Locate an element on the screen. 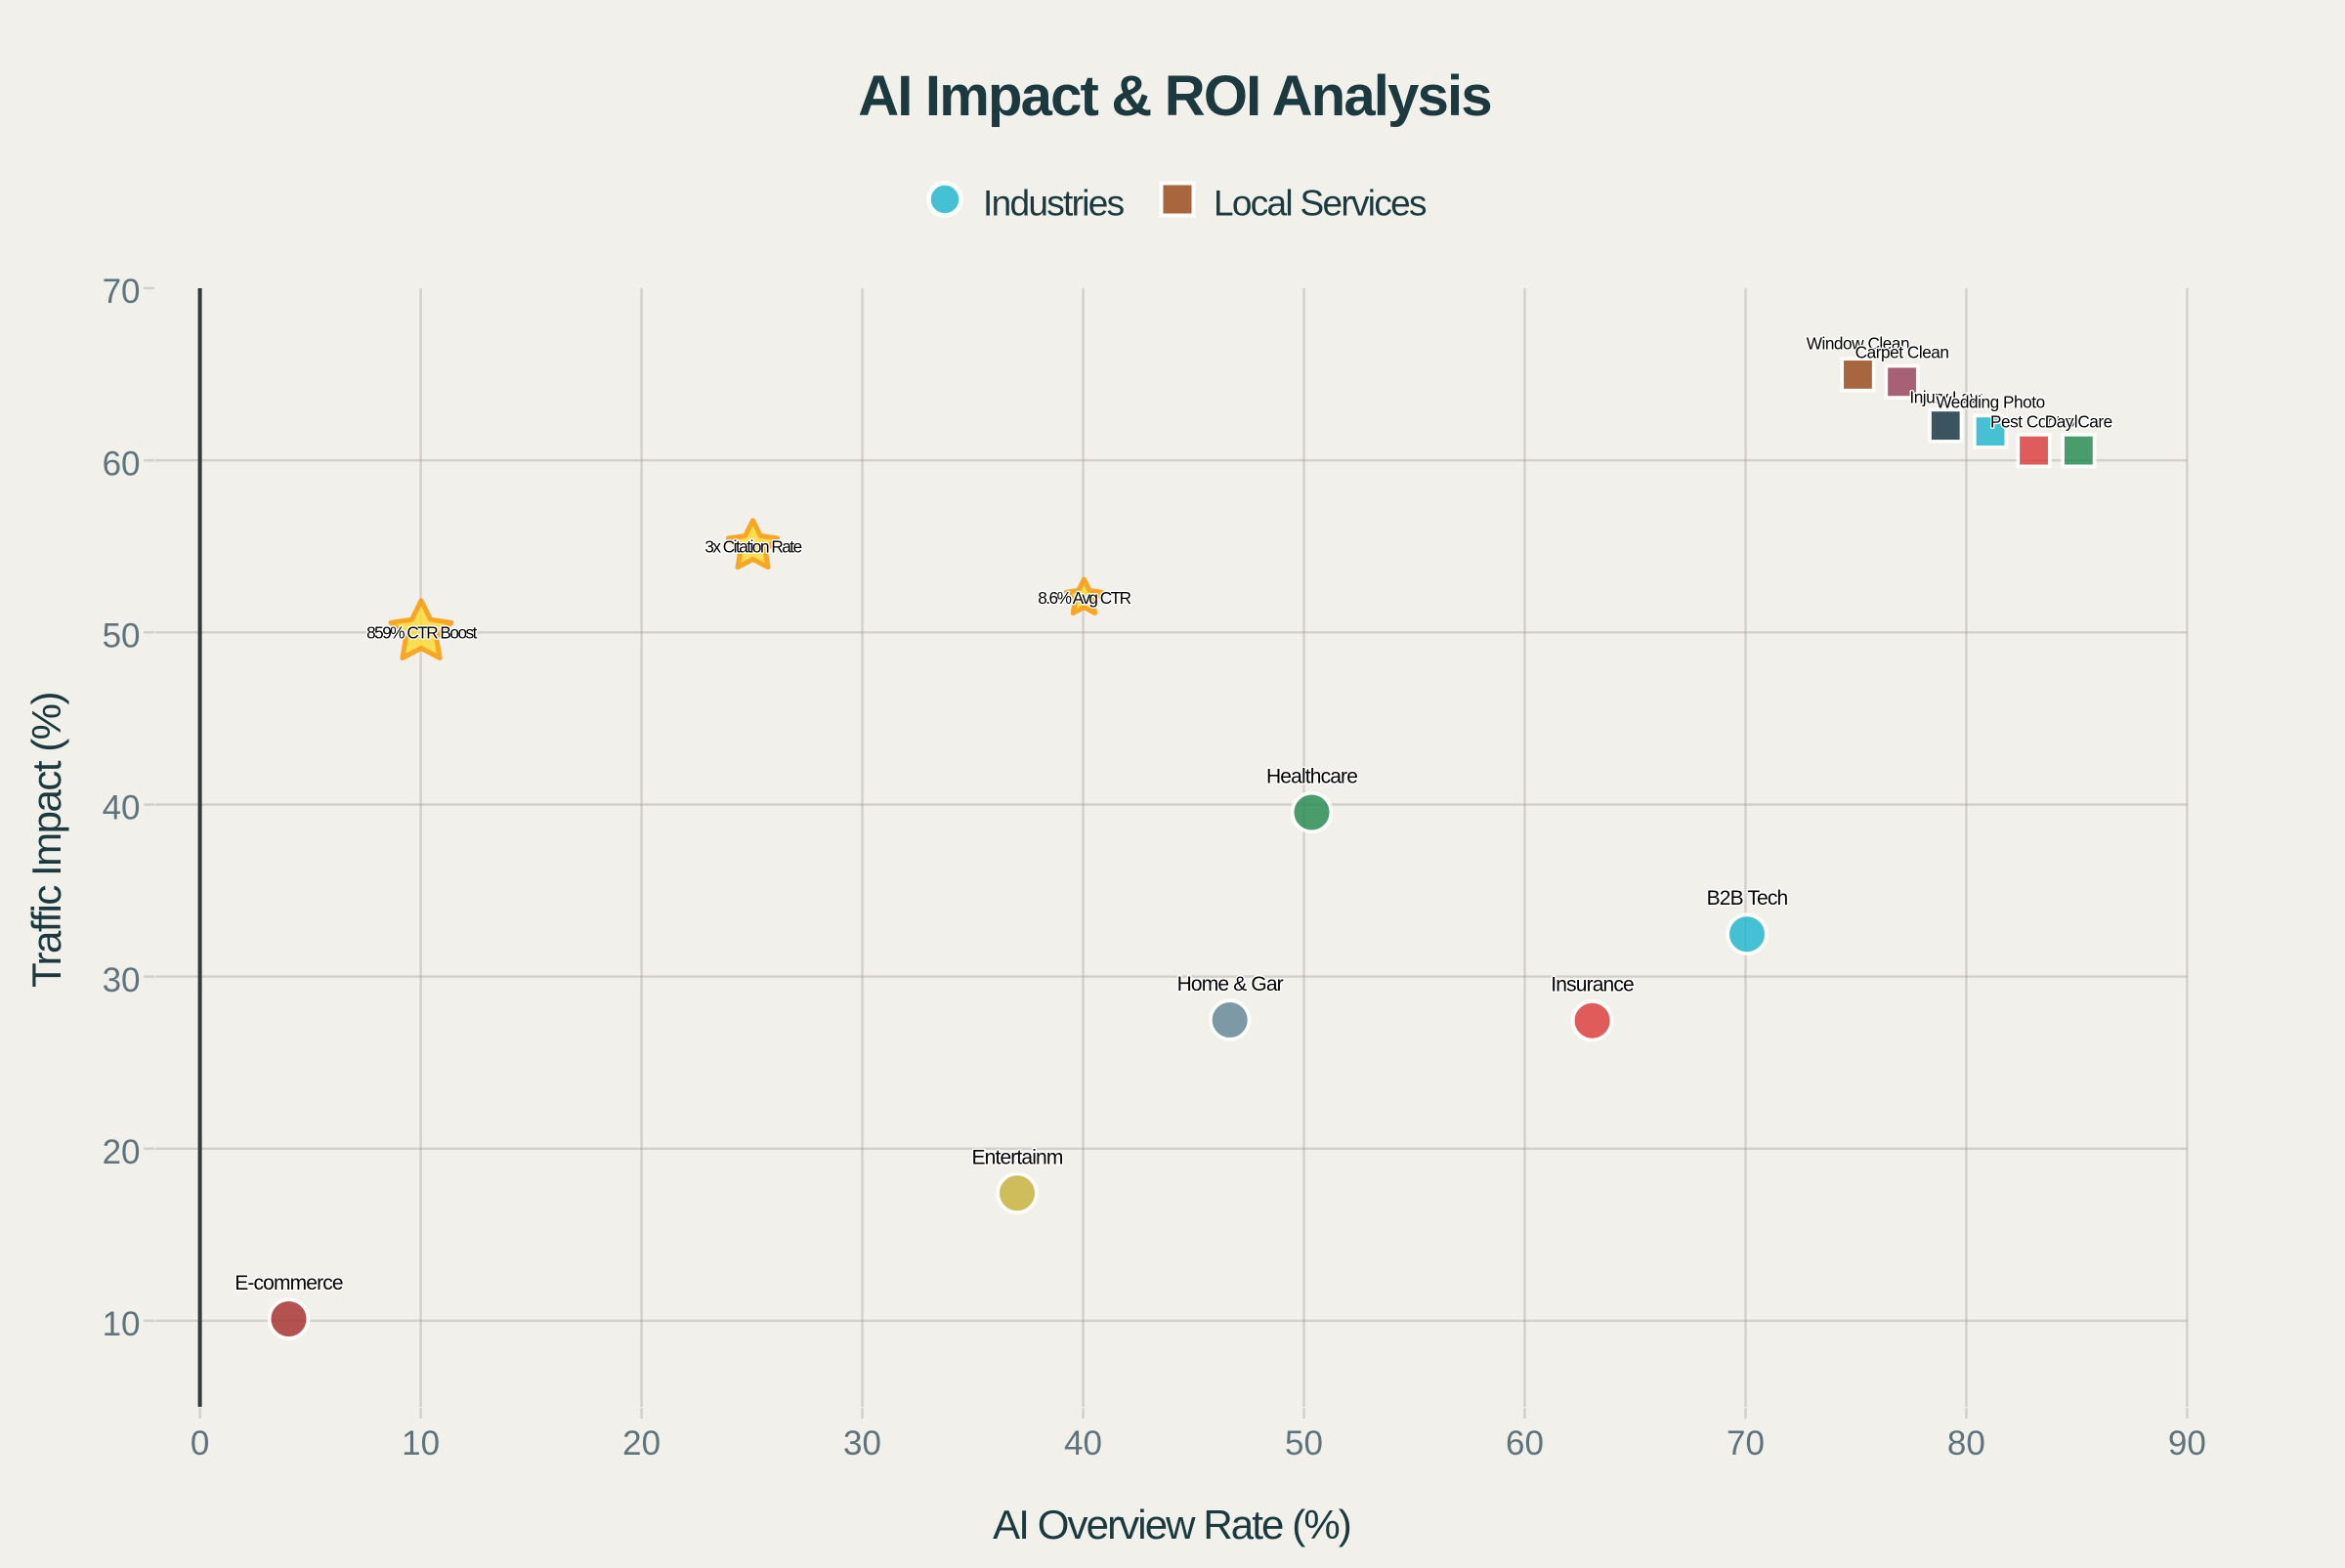 This screenshot has height=1568, width=2345. svg-text: Local Services is located at coordinates (1320, 204).